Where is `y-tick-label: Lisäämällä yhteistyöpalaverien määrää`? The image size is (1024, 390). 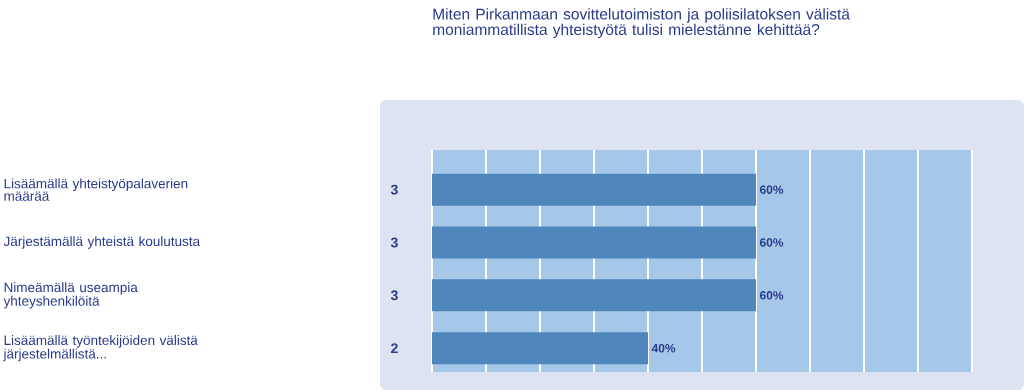
y-tick-label: Lisäämällä yhteistyöpalaverien määrää is located at coordinates (96, 189).